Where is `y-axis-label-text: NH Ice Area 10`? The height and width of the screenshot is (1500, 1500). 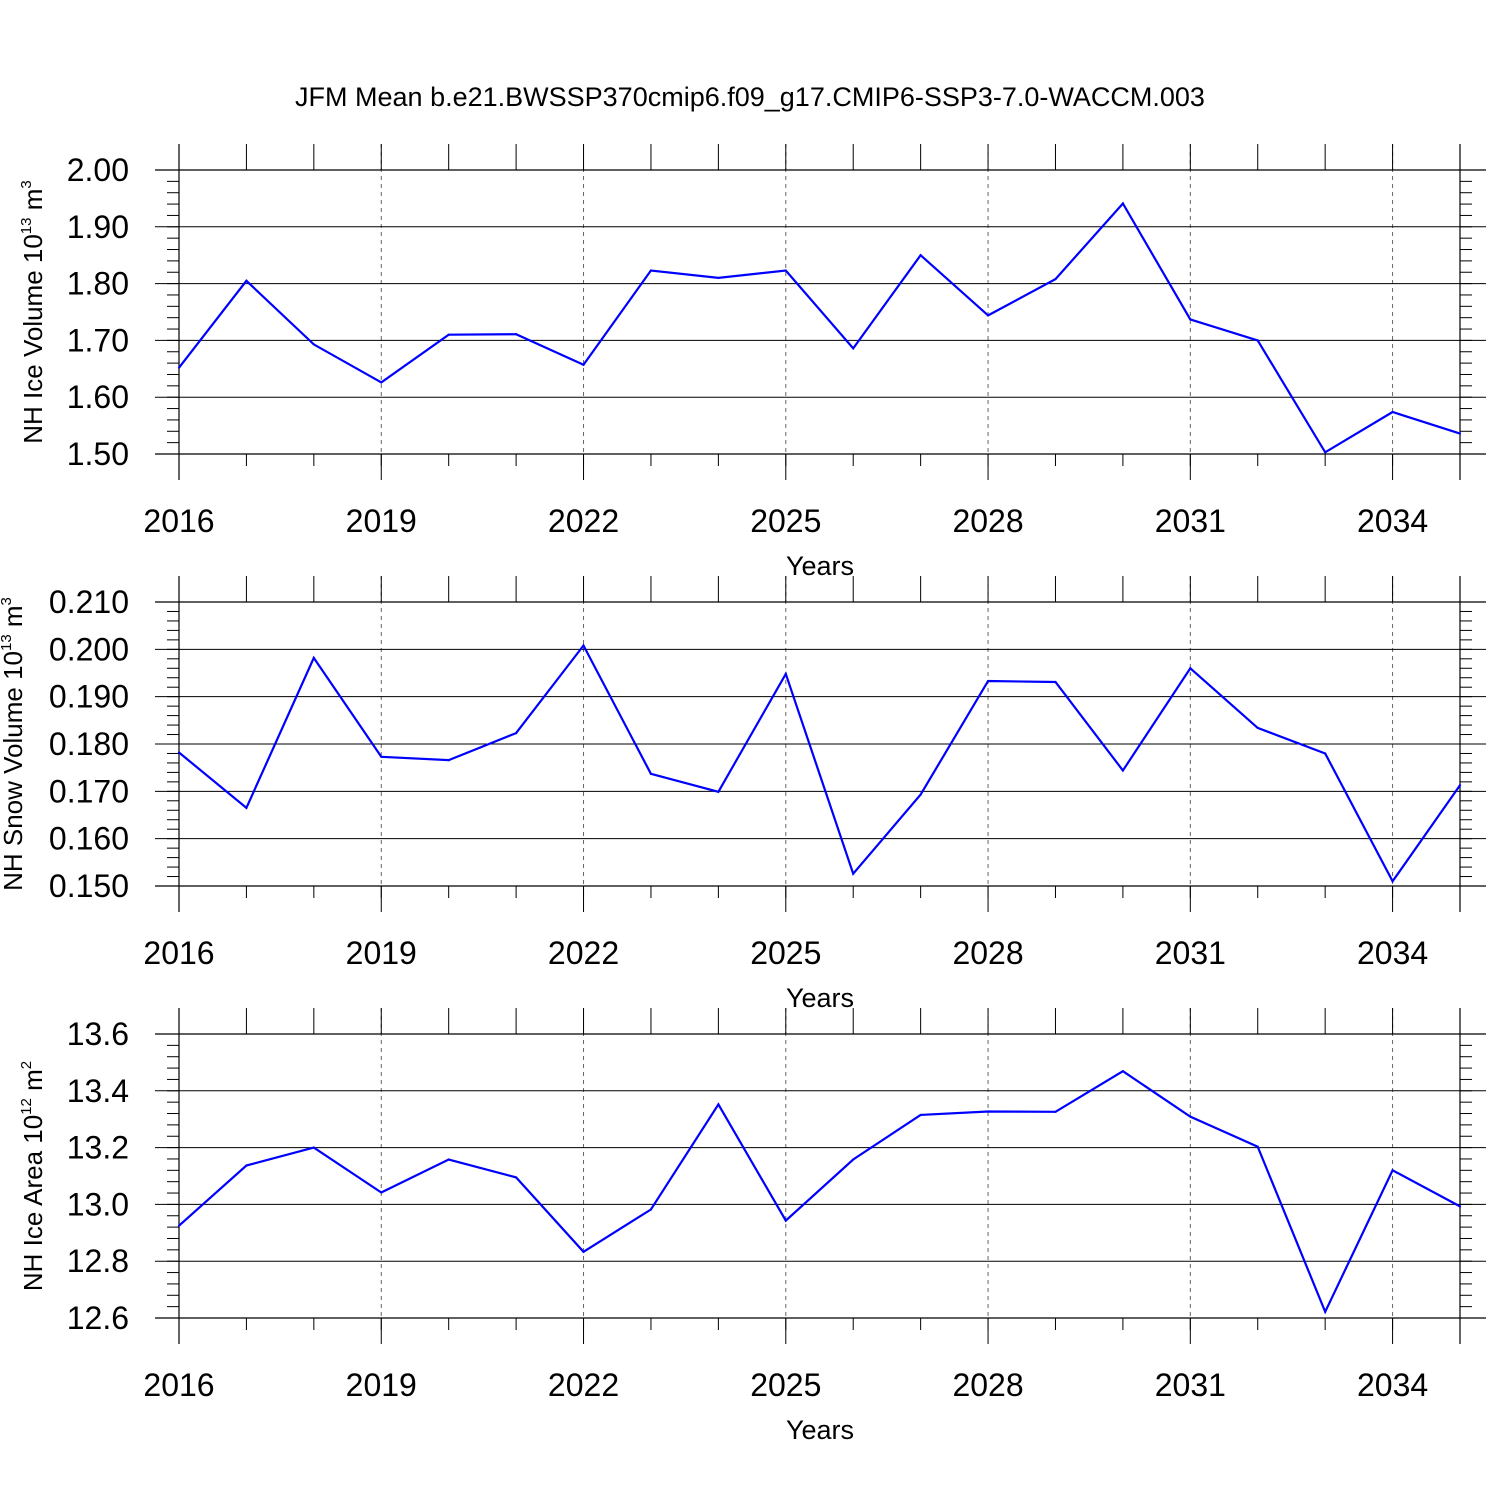 y-axis-label-text: NH Ice Area 10 is located at coordinates (33, 1203).